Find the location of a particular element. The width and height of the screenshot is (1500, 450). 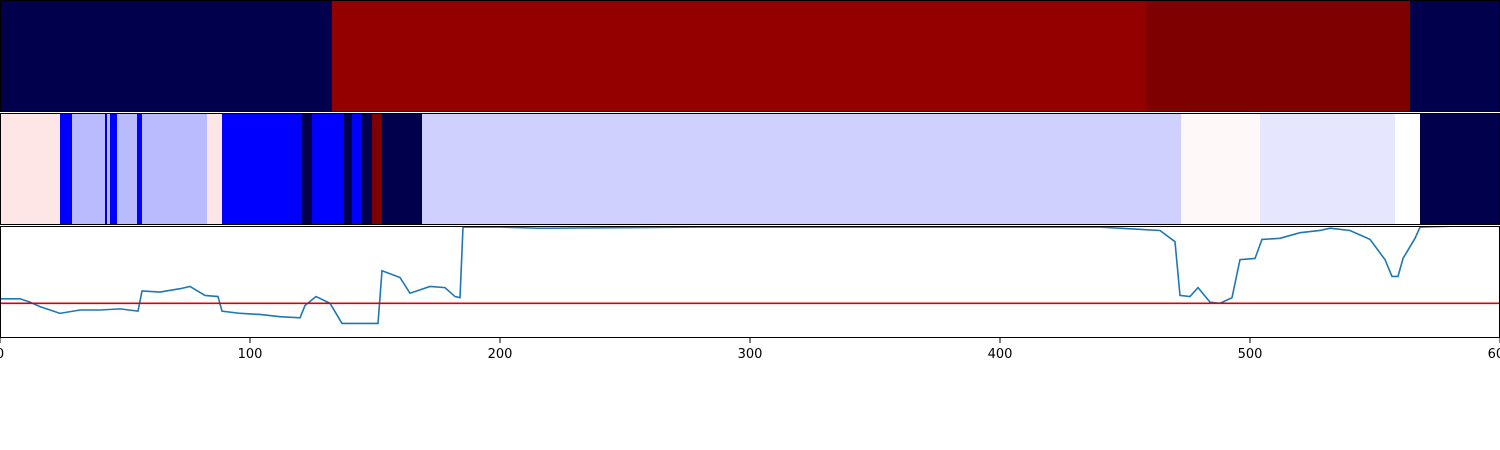

x-tick-label: 0 is located at coordinates (2, 354).